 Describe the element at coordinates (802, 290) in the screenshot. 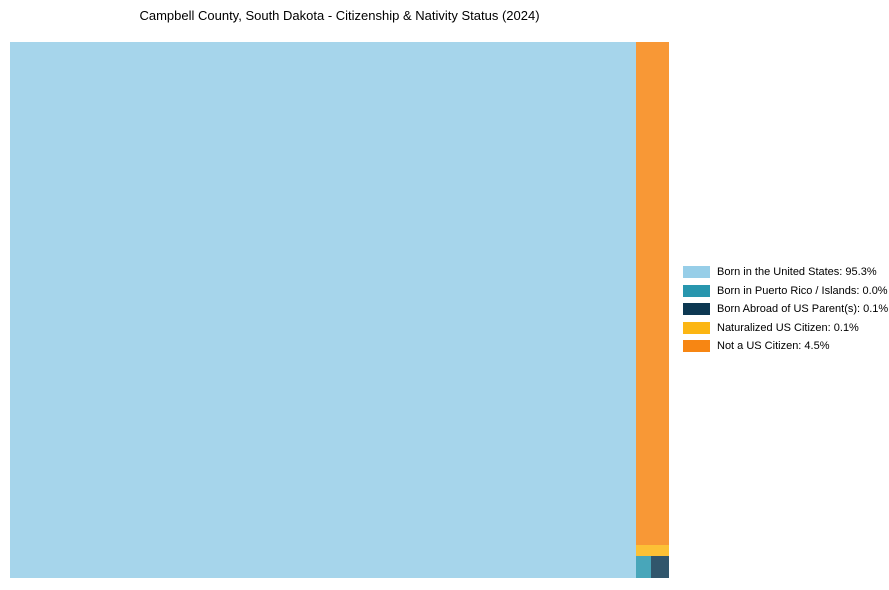

I see `legend-label: Born in Puerto Rico / Islands: 0.0%` at that location.